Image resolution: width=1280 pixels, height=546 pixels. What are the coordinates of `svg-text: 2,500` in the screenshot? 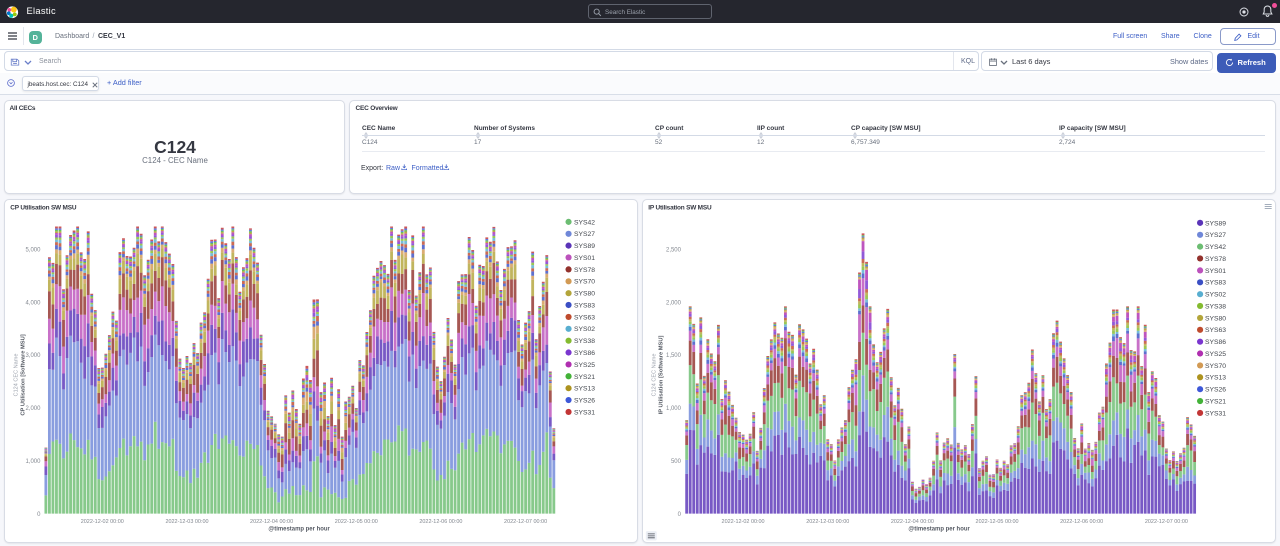 It's located at (674, 250).